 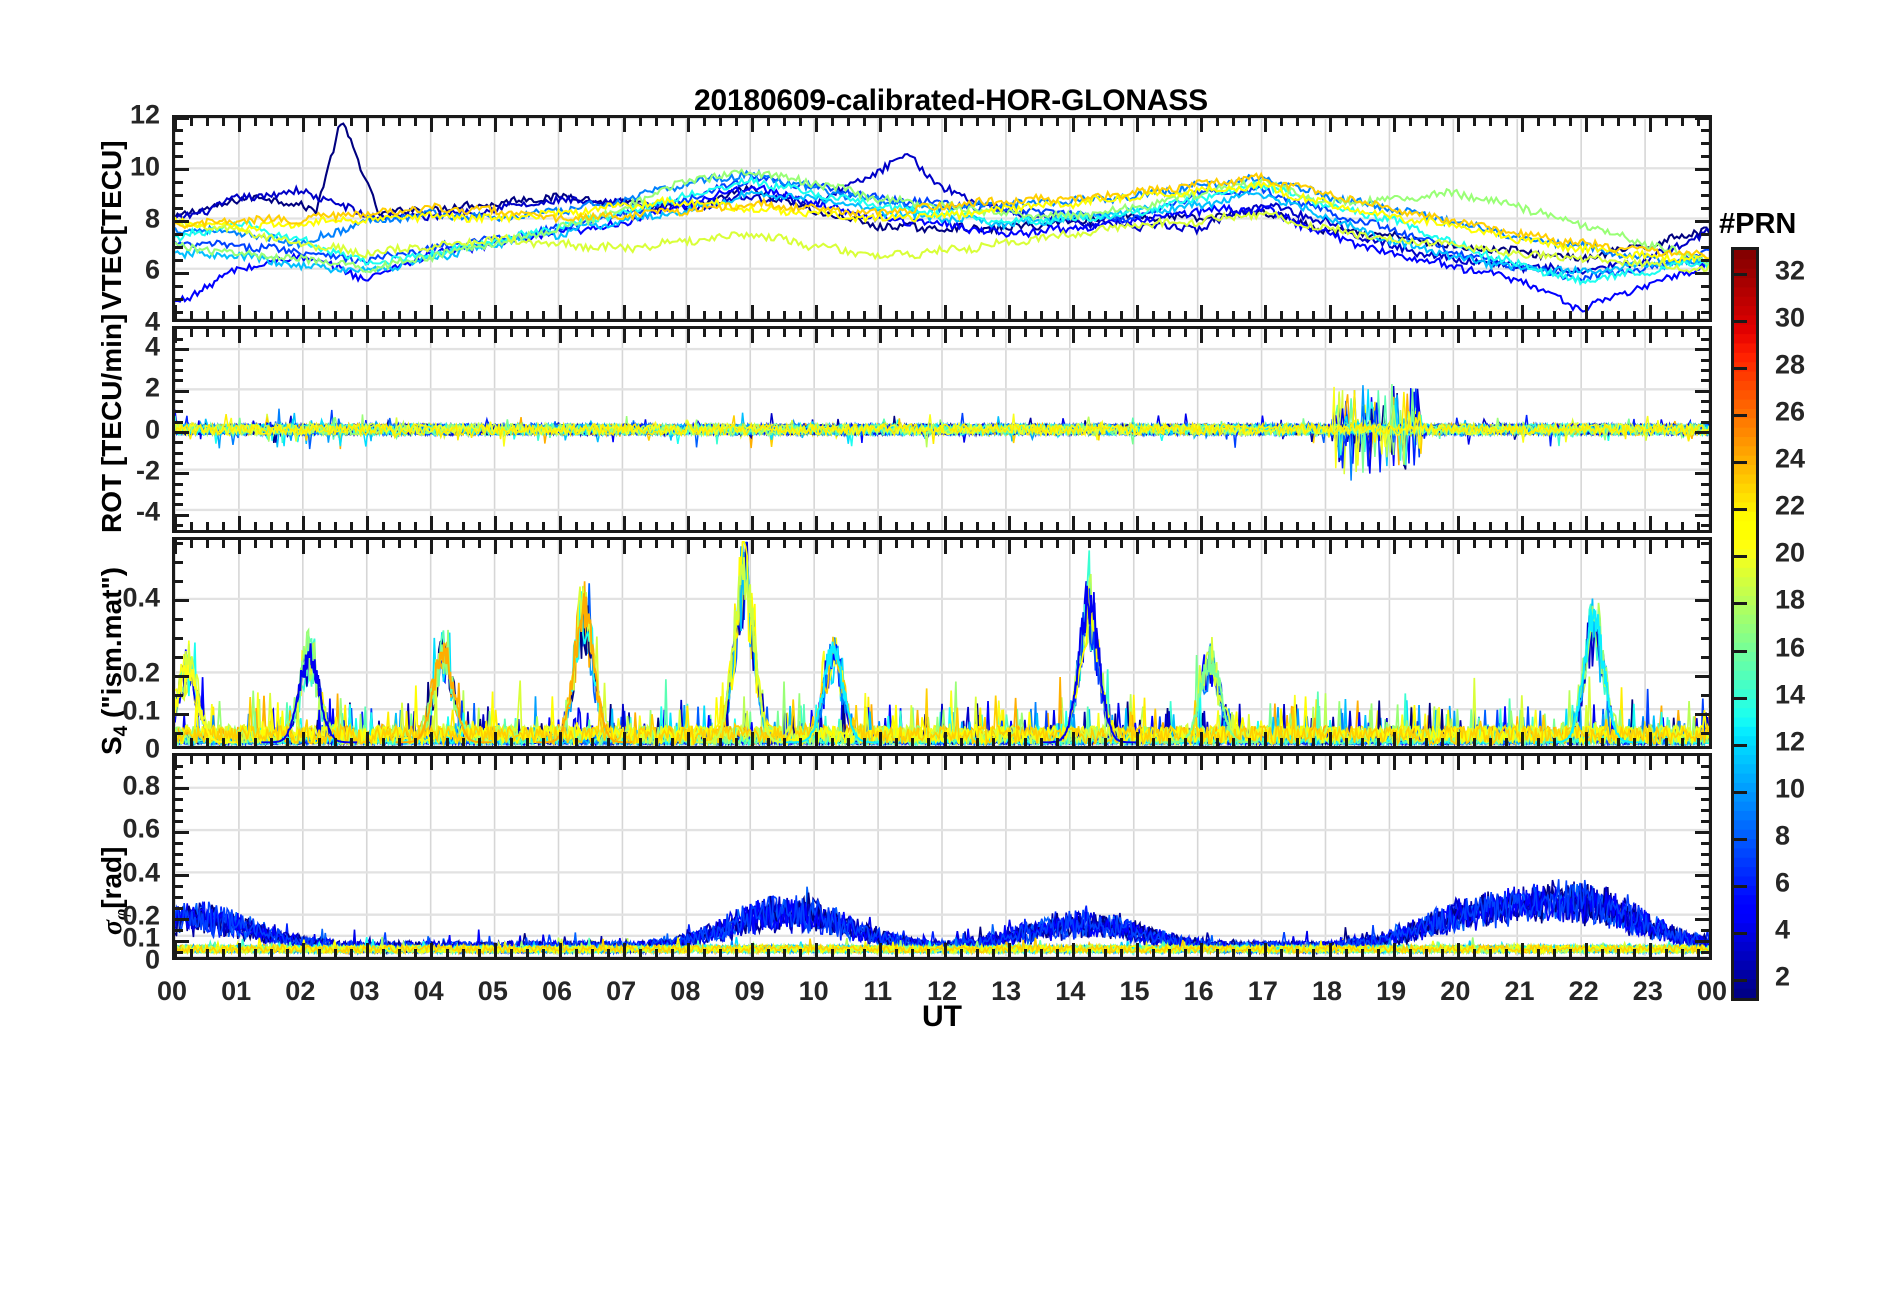 What do you see at coordinates (942, 991) in the screenshot?
I see `x-tick-label: 12` at bounding box center [942, 991].